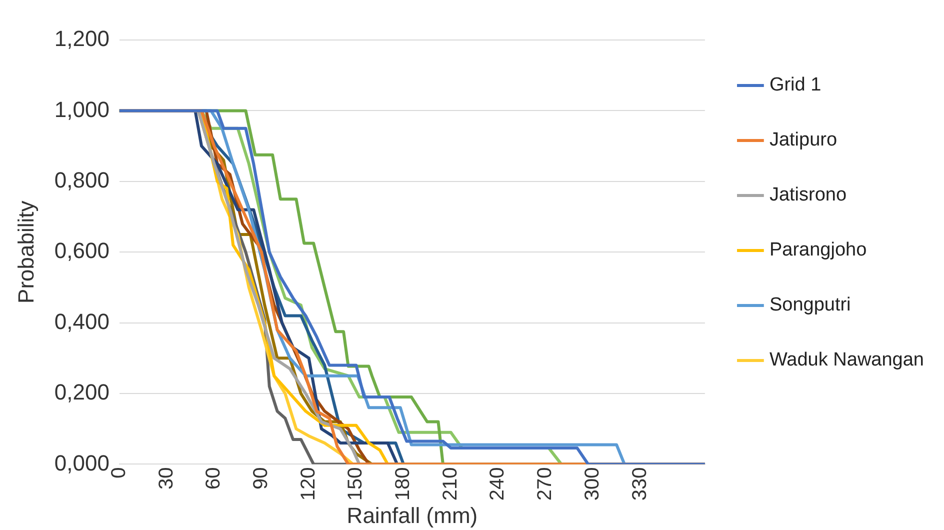 This screenshot has width=944, height=530. I want to click on x-tick-label: 330, so click(639, 484).